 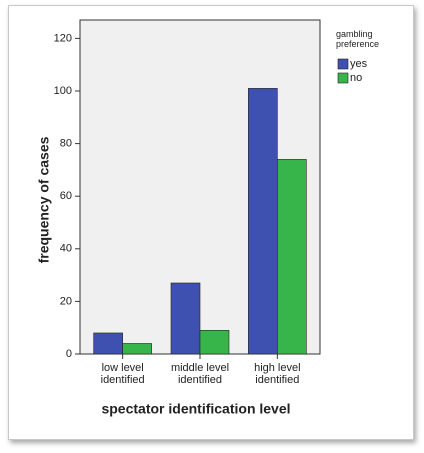 What do you see at coordinates (66, 249) in the screenshot?
I see `y-tick-label: 40` at bounding box center [66, 249].